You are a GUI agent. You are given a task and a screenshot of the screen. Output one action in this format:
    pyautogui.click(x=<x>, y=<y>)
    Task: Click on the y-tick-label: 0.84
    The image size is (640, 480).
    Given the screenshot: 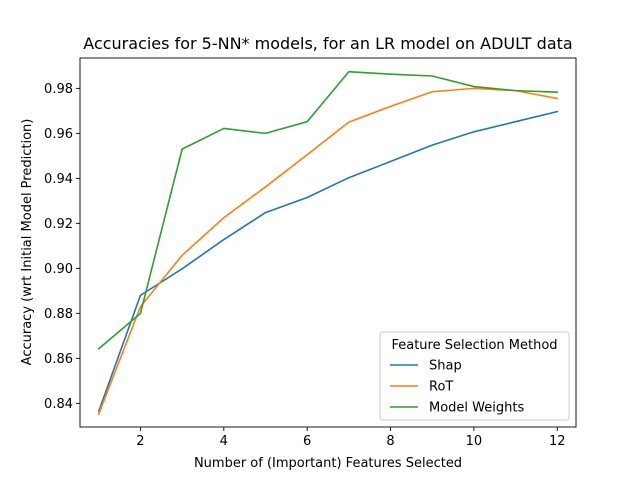 What is the action you would take?
    pyautogui.click(x=58, y=404)
    